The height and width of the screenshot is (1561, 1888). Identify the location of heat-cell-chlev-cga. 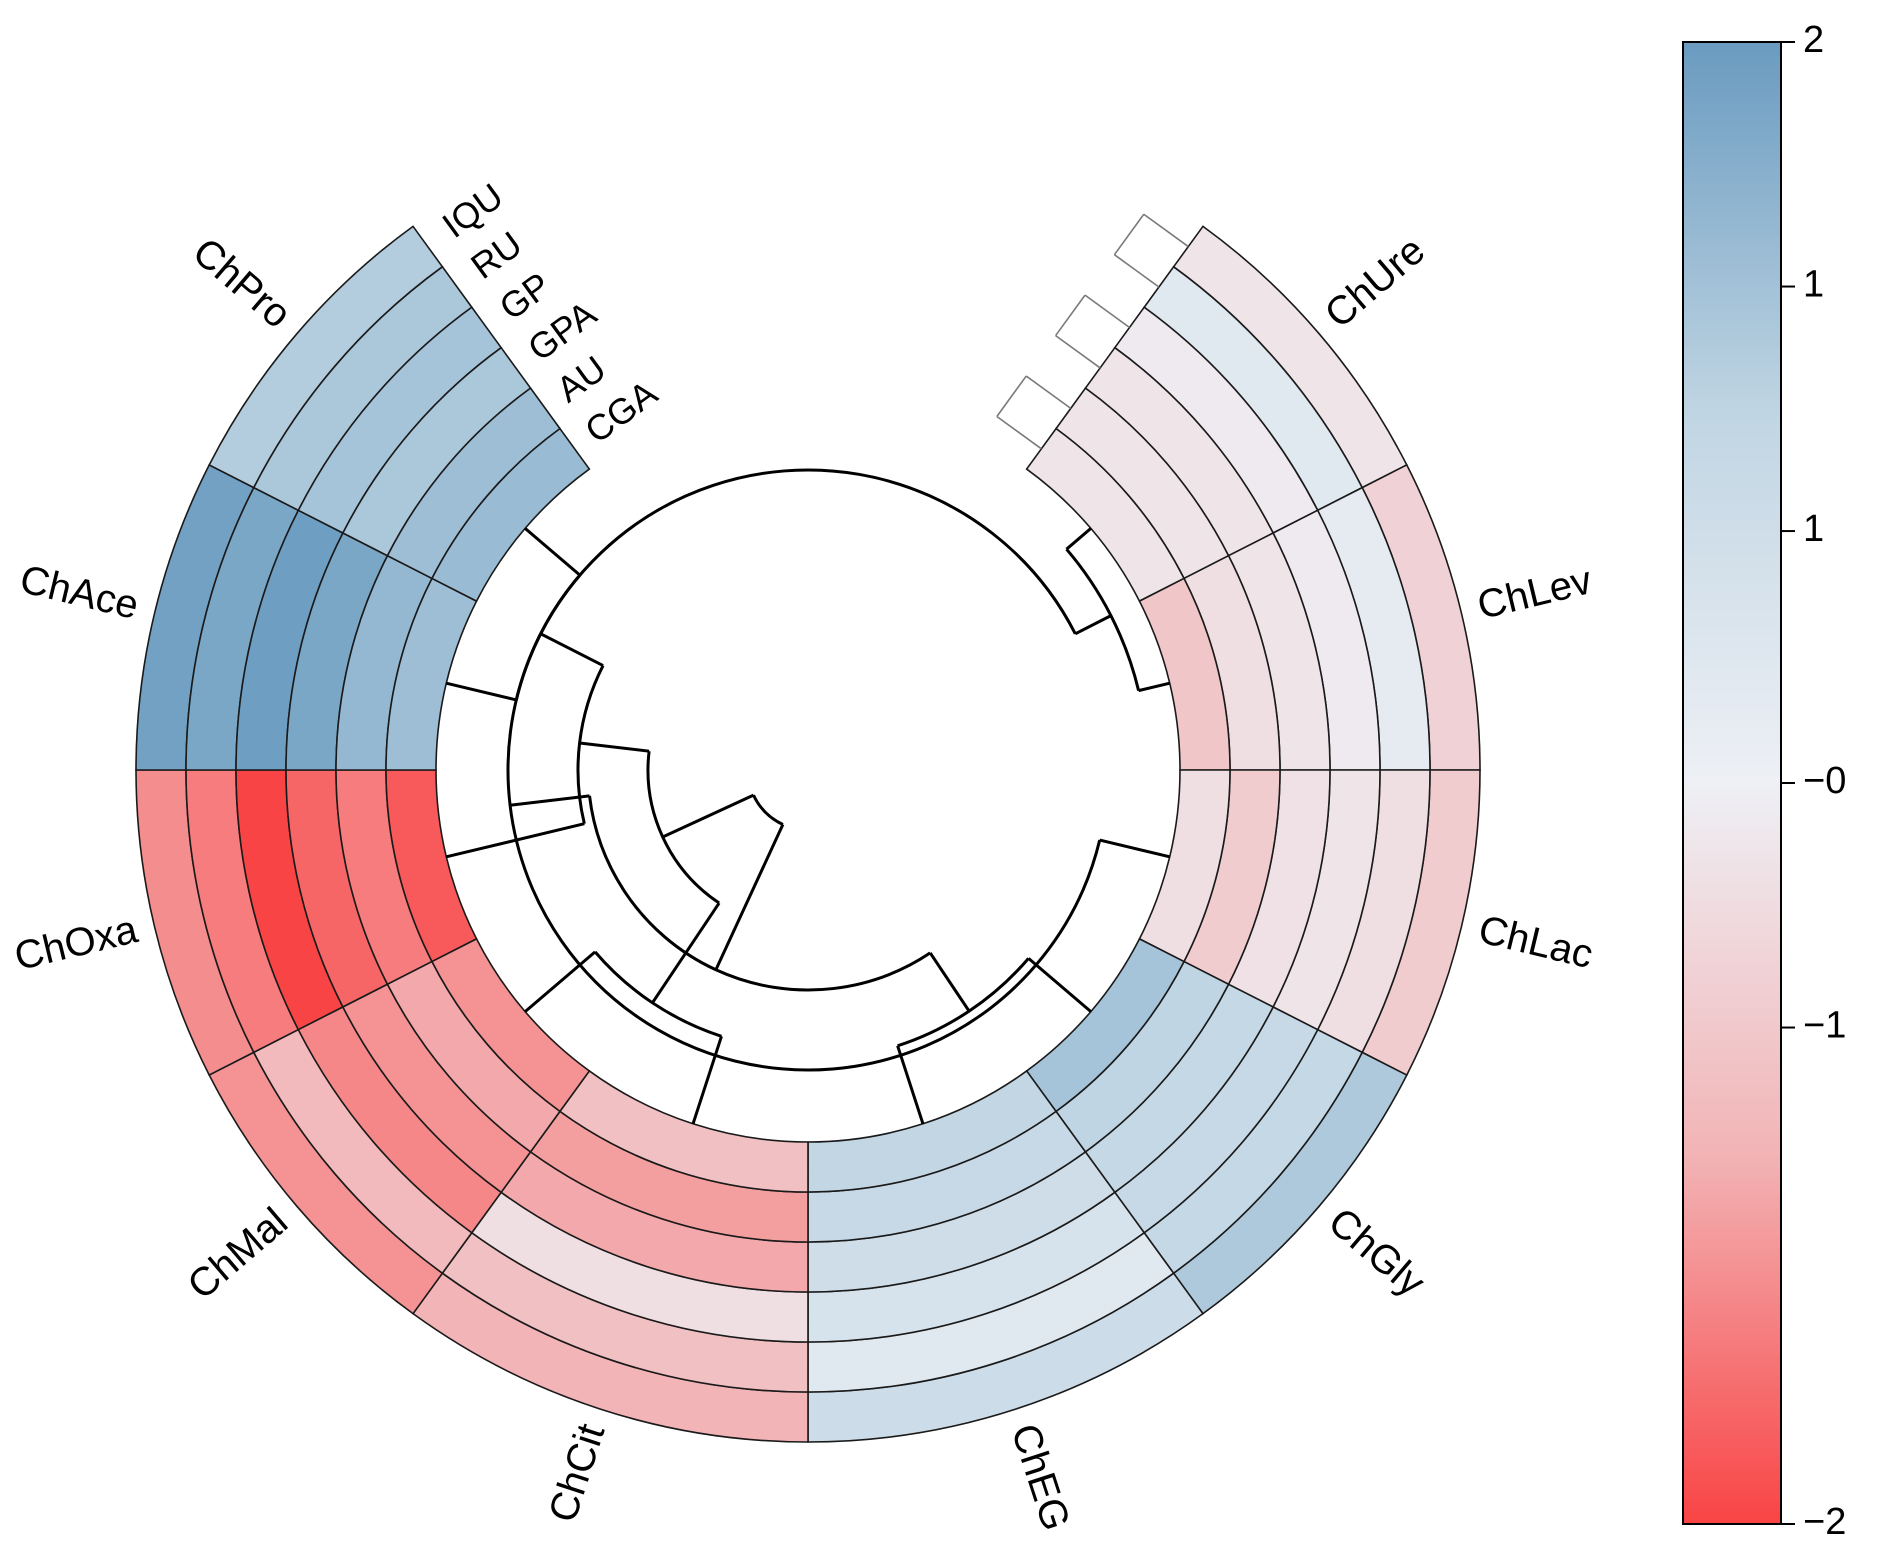
(1184, 674).